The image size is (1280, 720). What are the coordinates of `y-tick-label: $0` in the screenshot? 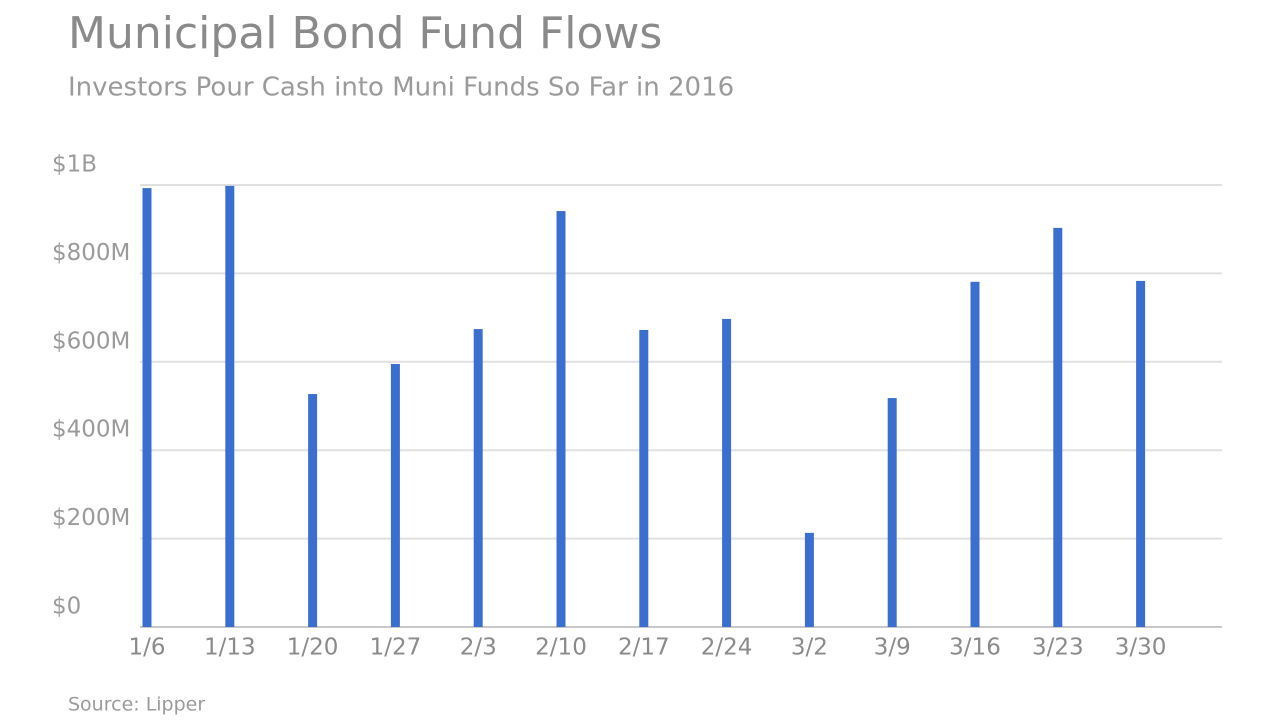 It's located at (66, 607).